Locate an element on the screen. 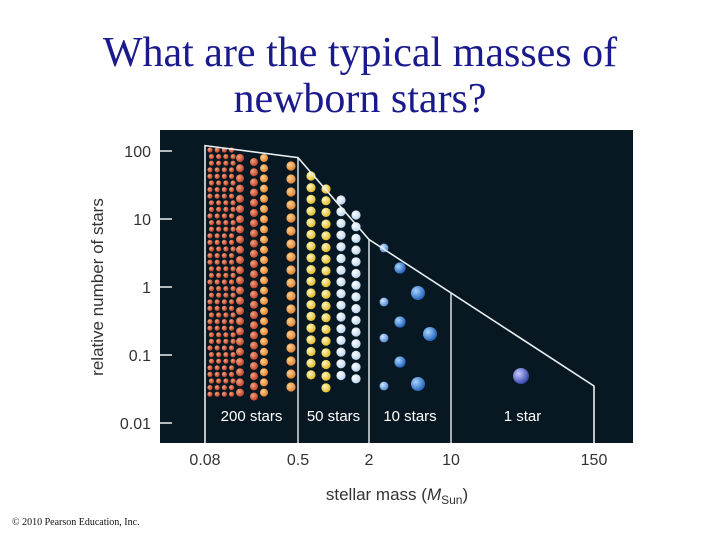 This screenshot has width=720, height=540. group-label: 10 stars is located at coordinates (409, 416).